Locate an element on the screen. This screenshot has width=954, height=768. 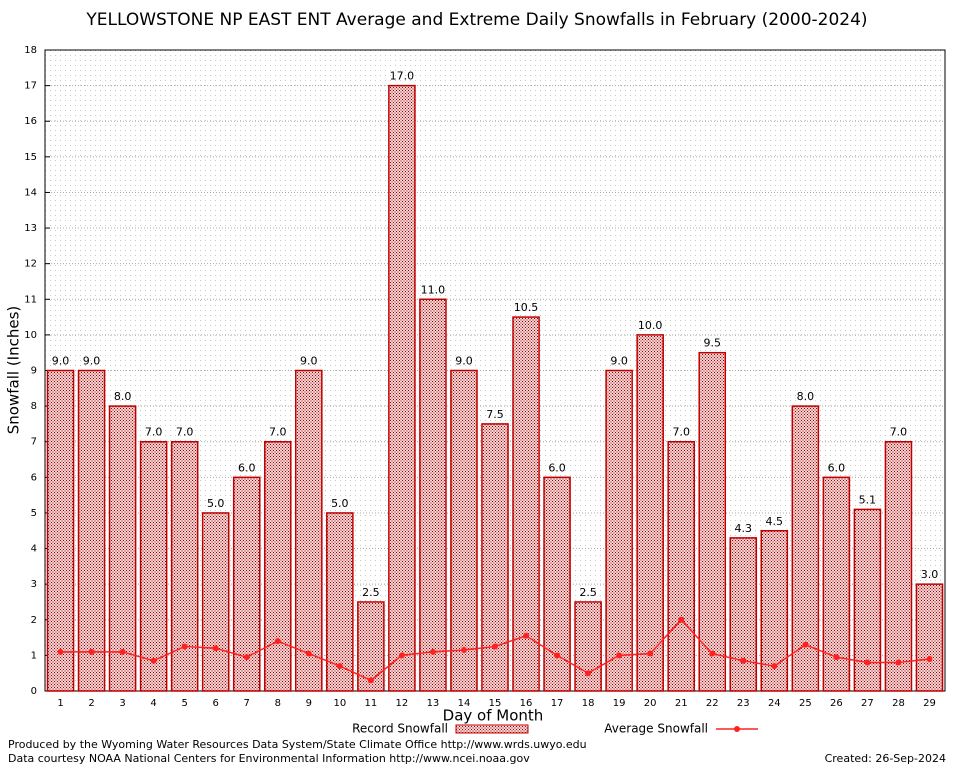
y-tick-label: 17 is located at coordinates (30, 86).